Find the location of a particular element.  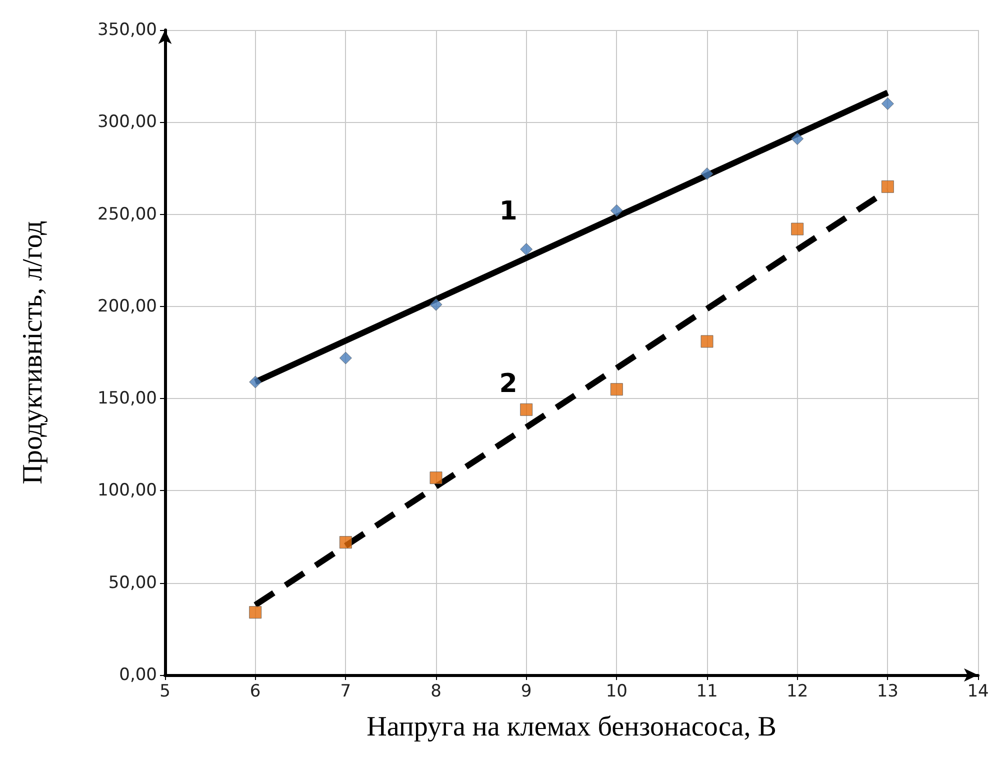

x-tick-label: 13 is located at coordinates (887, 692).